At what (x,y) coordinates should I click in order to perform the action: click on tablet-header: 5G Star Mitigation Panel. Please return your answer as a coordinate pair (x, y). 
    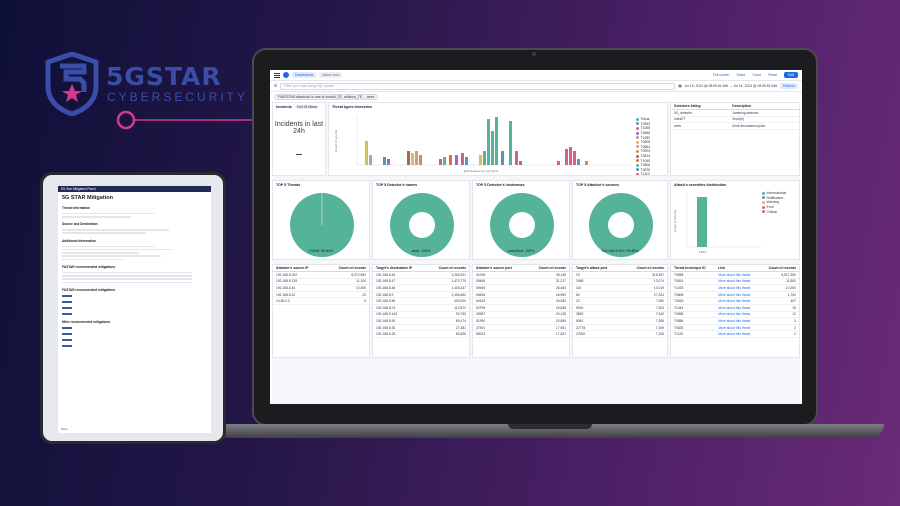
    Looking at the image, I should click on (134, 189).